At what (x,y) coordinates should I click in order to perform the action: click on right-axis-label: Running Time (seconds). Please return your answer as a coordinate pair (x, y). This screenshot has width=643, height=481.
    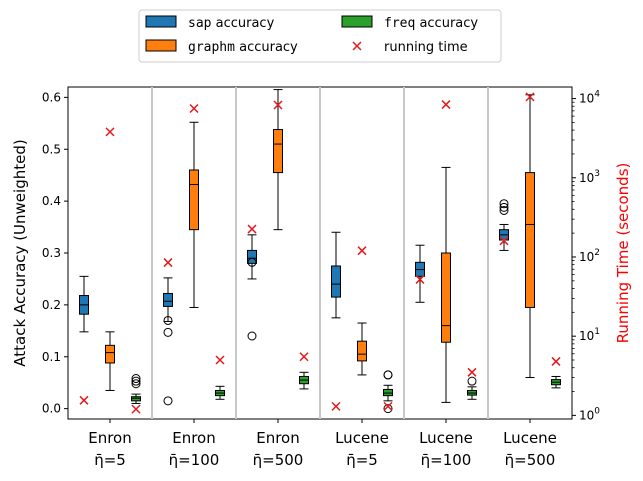
    Looking at the image, I should click on (623, 253).